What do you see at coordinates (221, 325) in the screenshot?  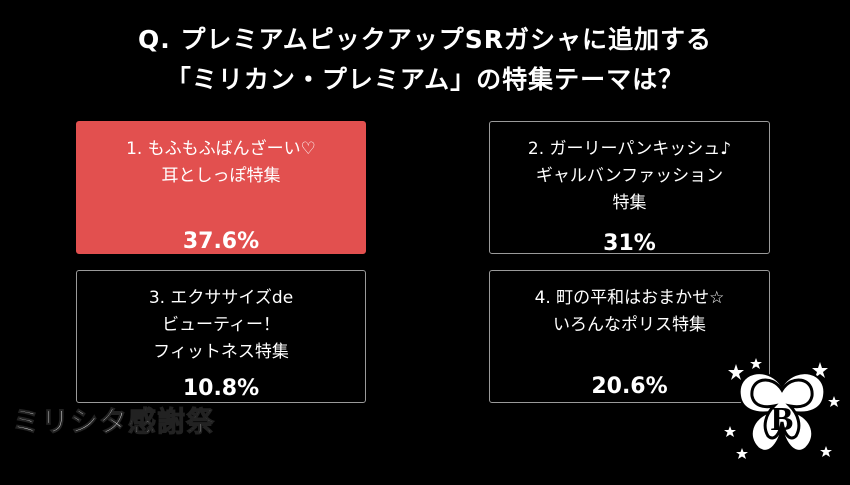 I see `option-label: 3. エクササイズde ビューティー！ フィットネス特集` at bounding box center [221, 325].